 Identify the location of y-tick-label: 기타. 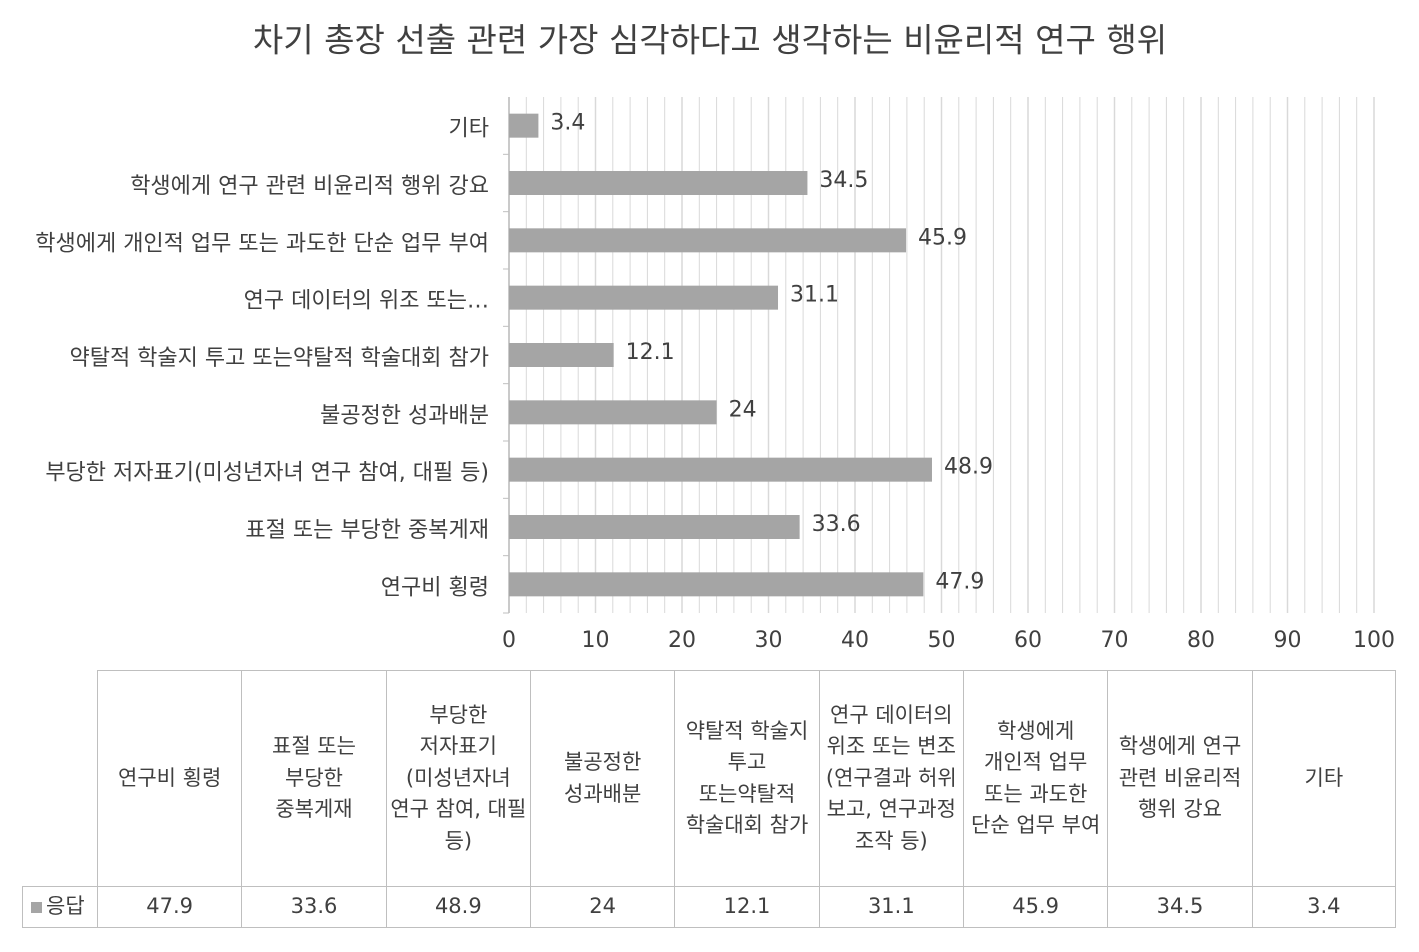
(469, 129).